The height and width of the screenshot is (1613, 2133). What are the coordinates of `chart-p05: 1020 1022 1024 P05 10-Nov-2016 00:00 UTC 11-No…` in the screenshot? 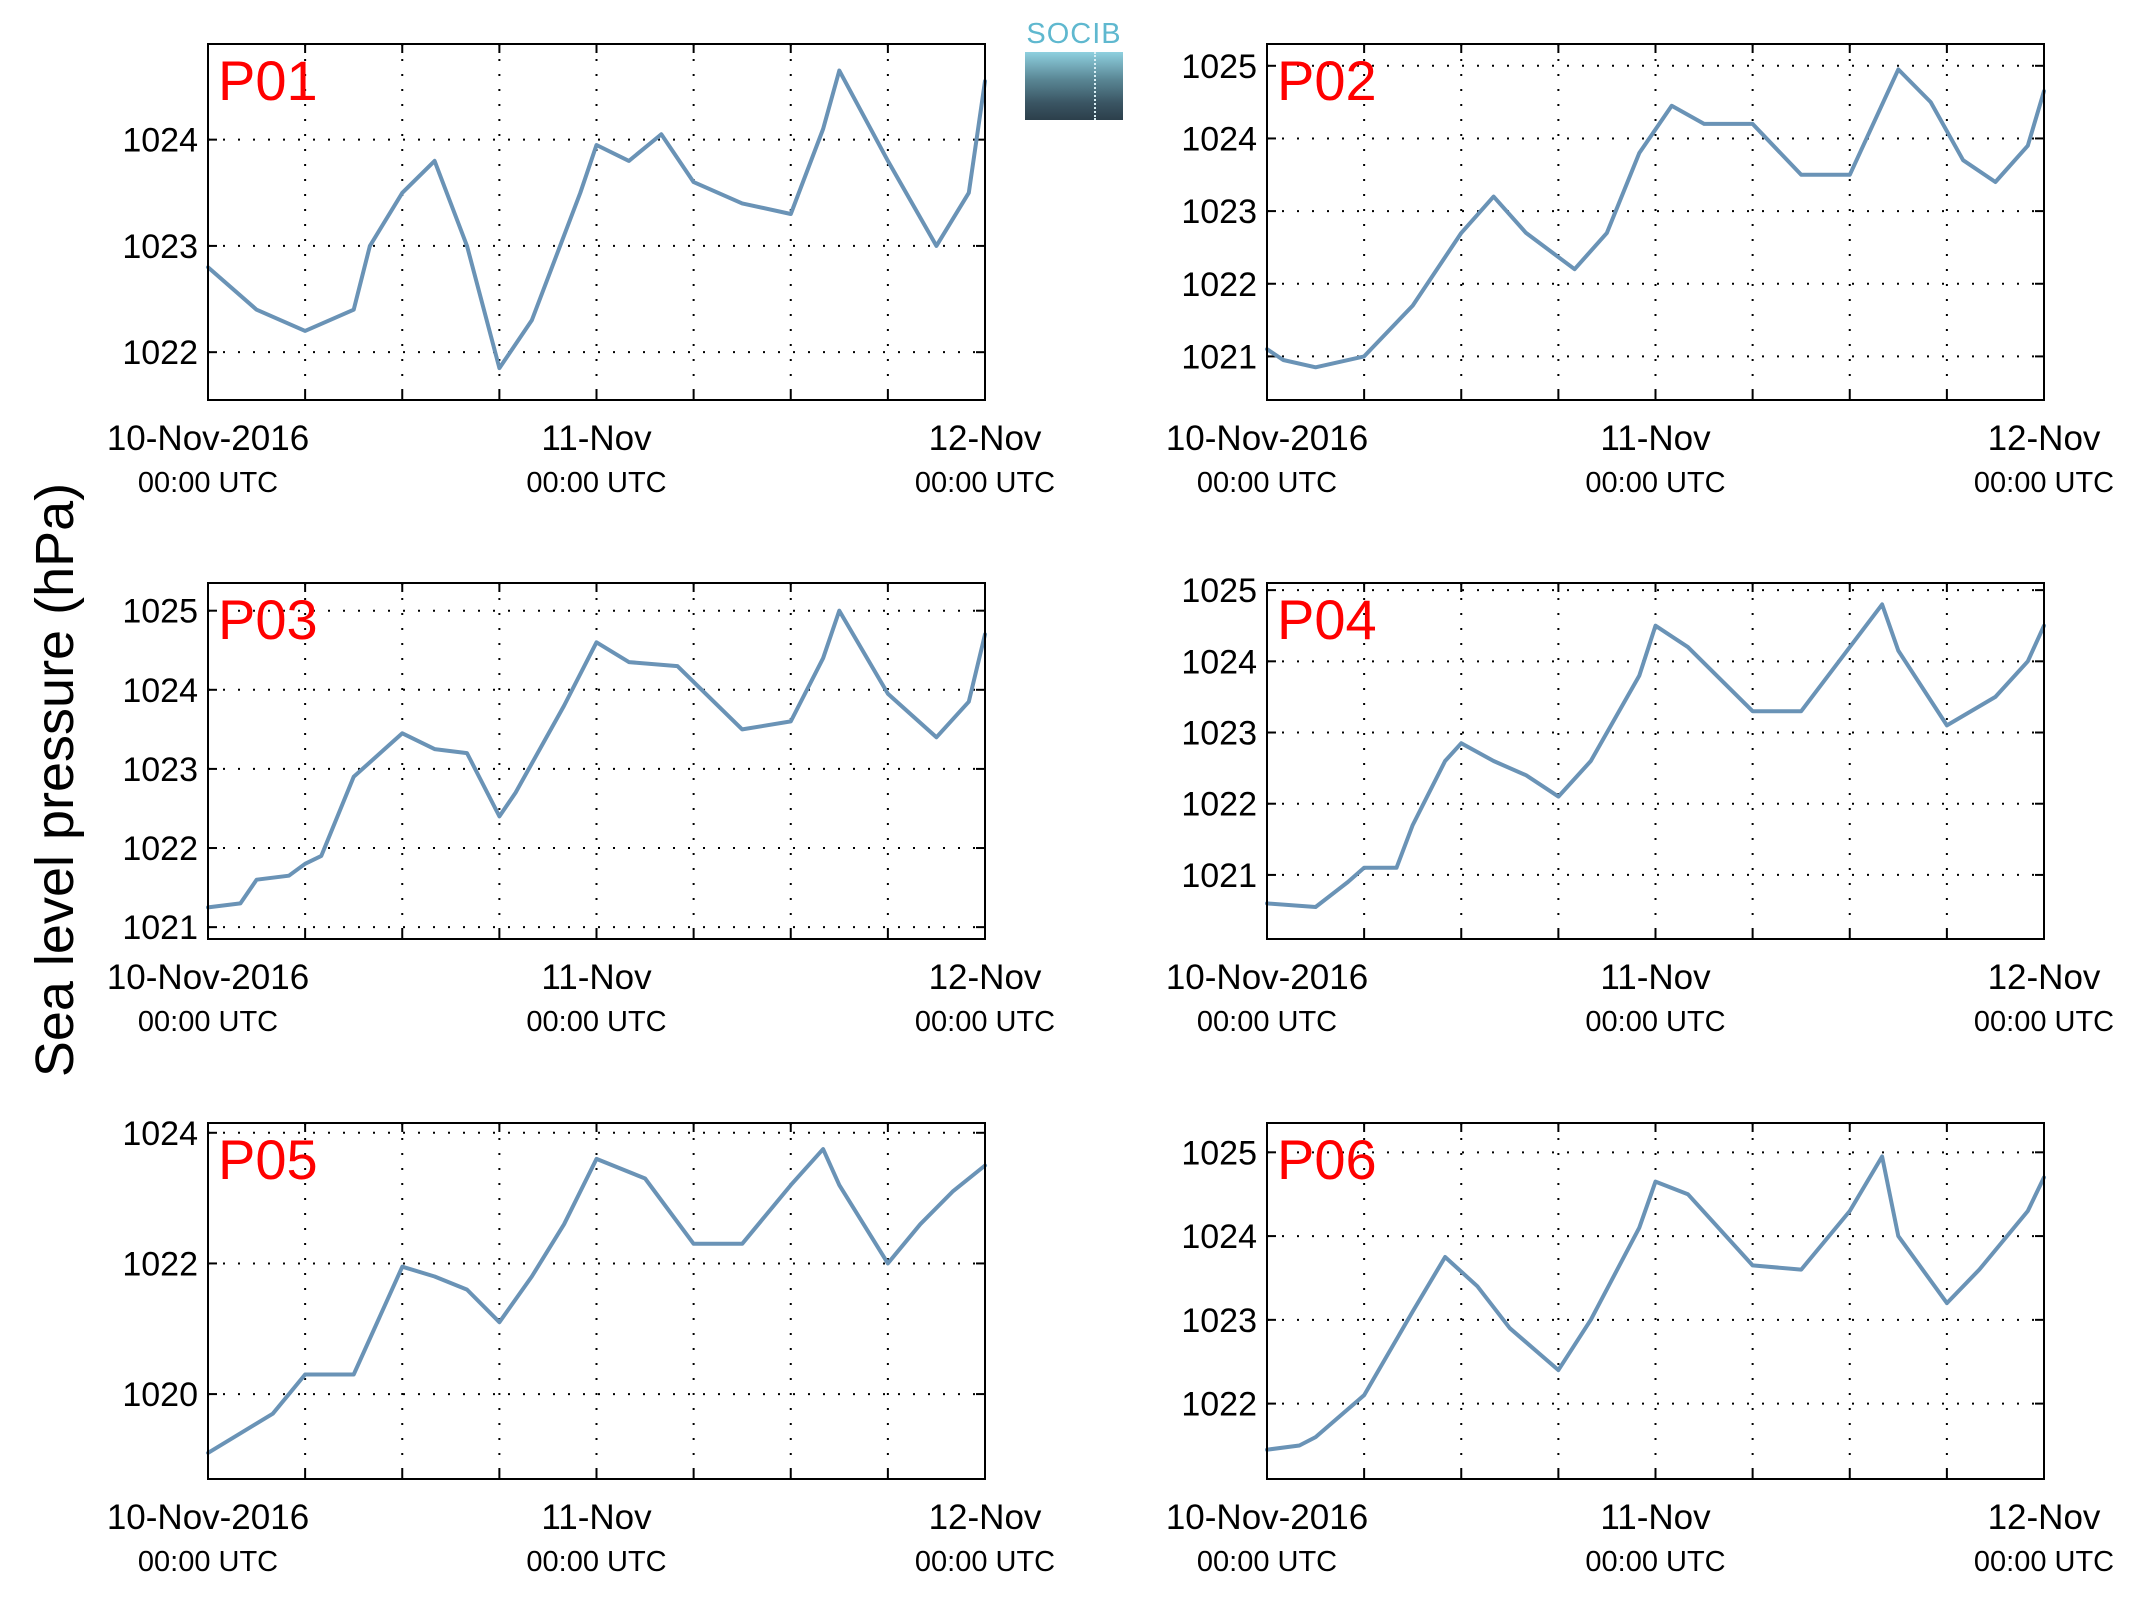 It's located at (581, 1346).